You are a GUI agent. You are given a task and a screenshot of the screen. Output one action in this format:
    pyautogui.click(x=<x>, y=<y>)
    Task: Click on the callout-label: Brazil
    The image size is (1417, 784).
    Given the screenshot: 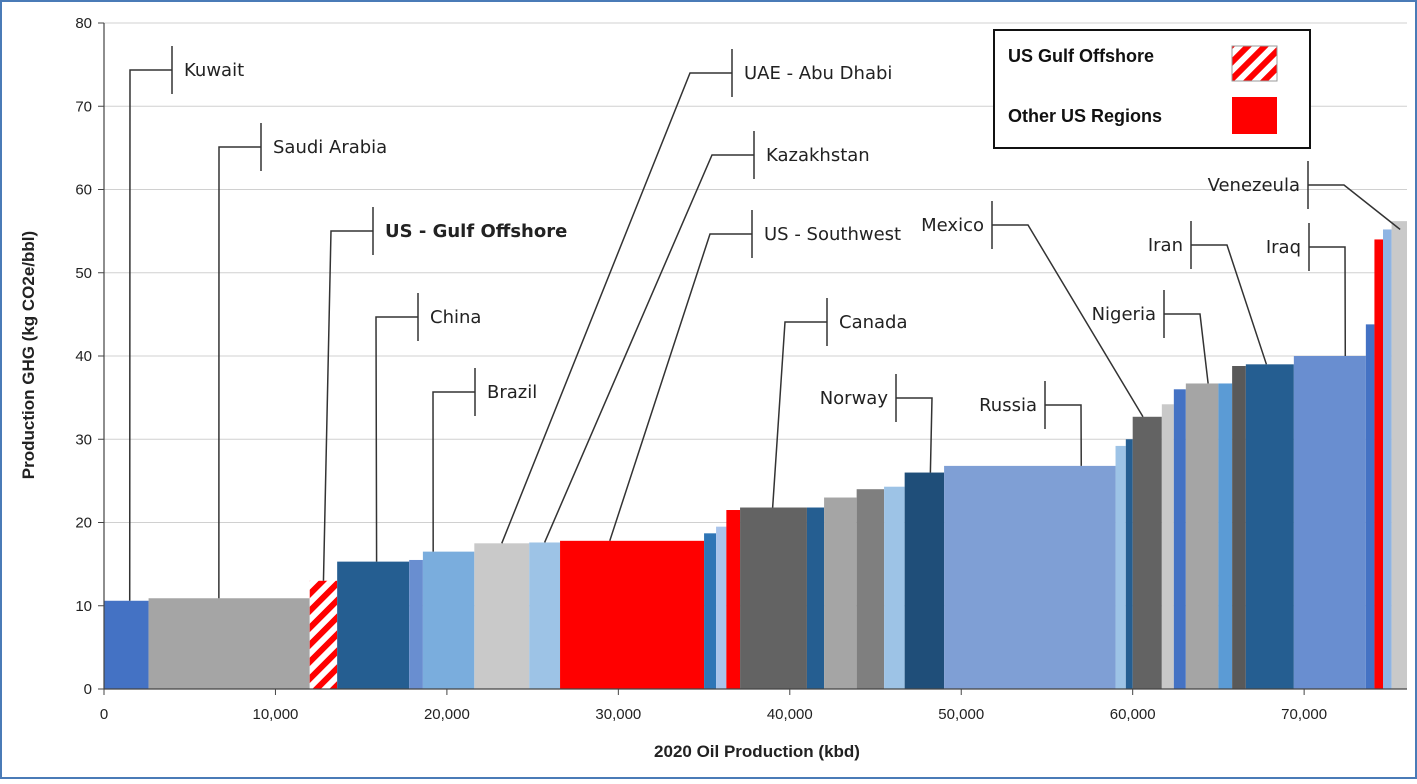 What is the action you would take?
    pyautogui.click(x=512, y=392)
    